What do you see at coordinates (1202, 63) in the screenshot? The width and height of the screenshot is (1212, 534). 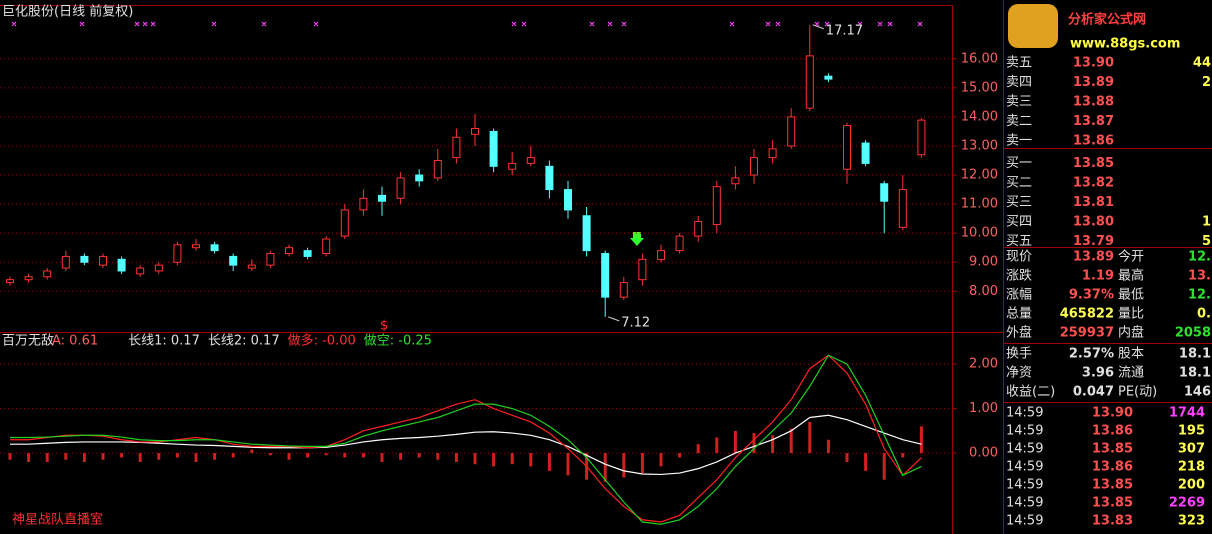 I see `book-volume: 44` at bounding box center [1202, 63].